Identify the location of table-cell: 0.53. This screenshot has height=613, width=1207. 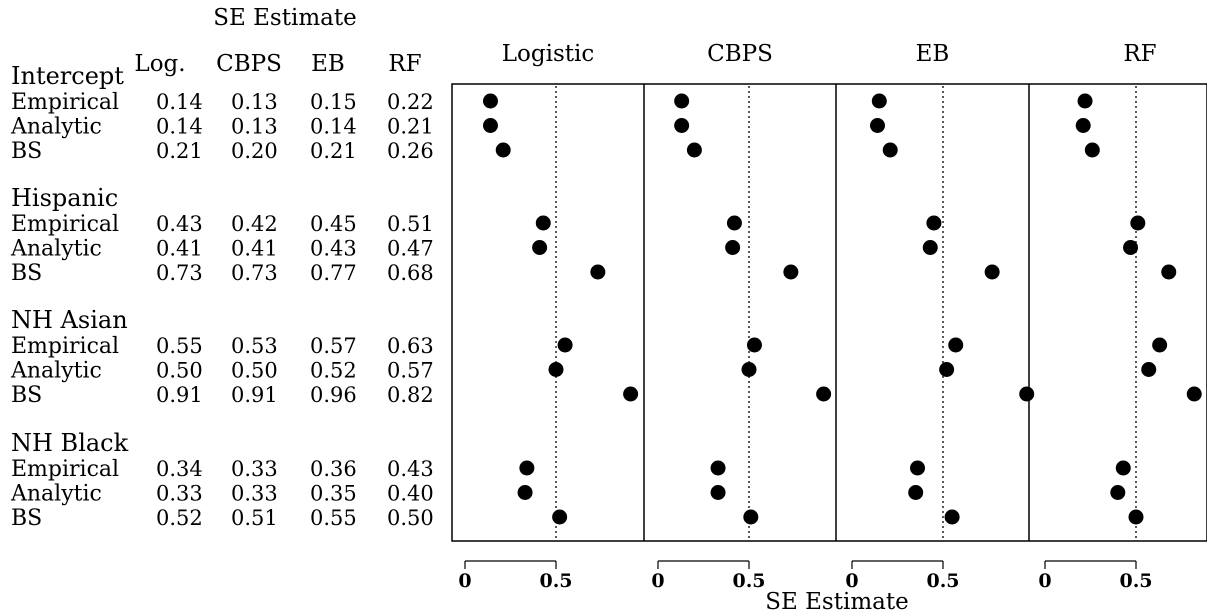
(254, 346).